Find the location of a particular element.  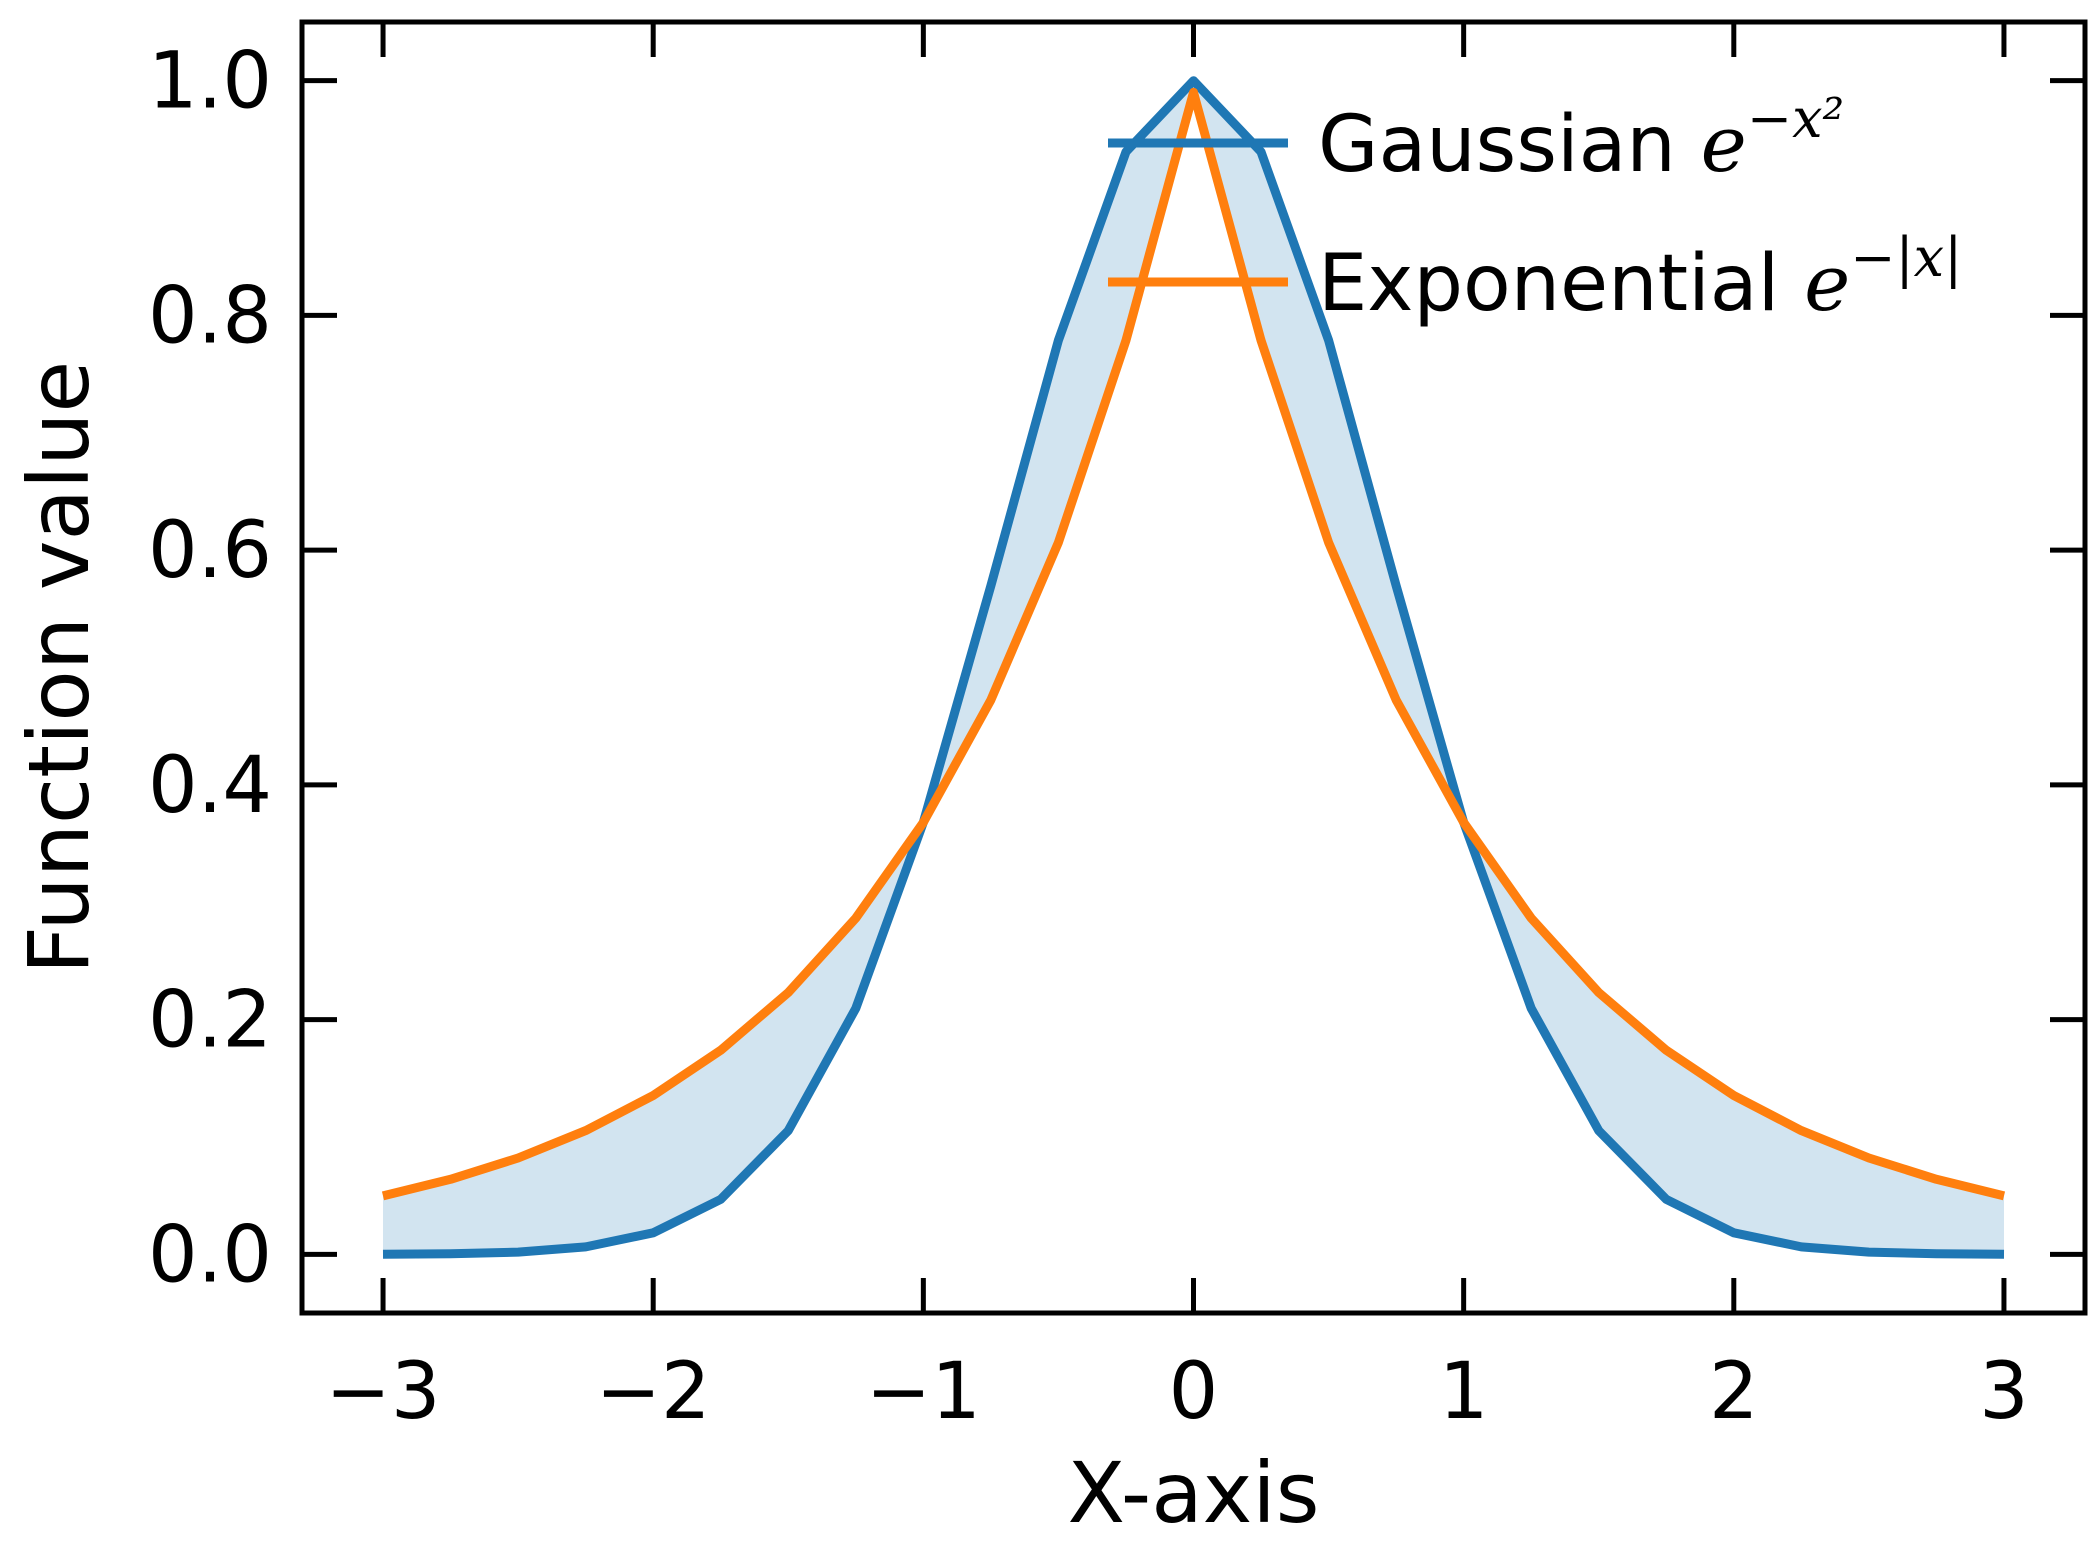

y-tick-label: 0.4 is located at coordinates (210, 786).